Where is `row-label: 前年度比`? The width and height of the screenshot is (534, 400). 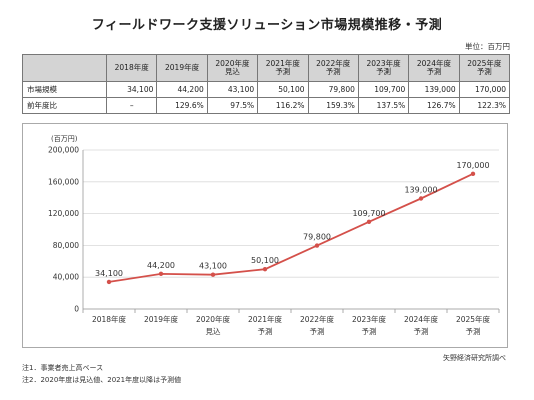
row-label: 前年度比 is located at coordinates (64, 105).